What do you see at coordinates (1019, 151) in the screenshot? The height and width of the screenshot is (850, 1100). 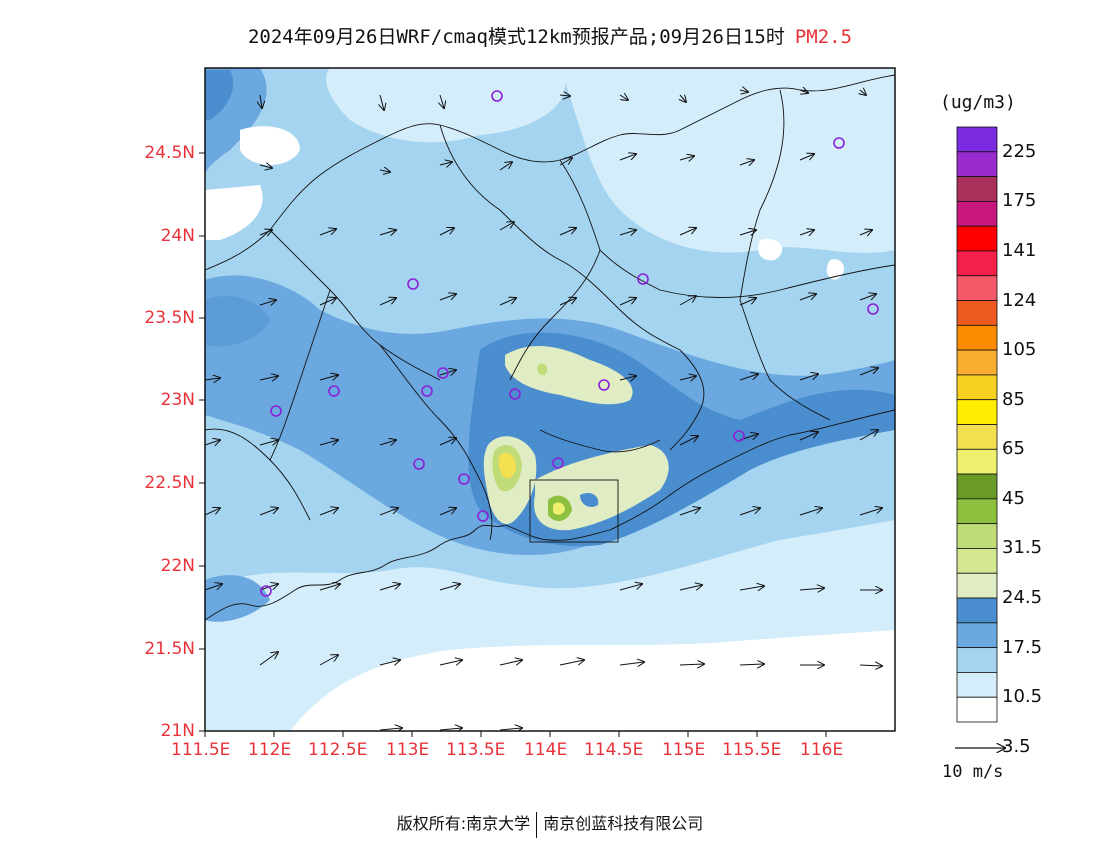 I see `legend-label: 225` at bounding box center [1019, 151].